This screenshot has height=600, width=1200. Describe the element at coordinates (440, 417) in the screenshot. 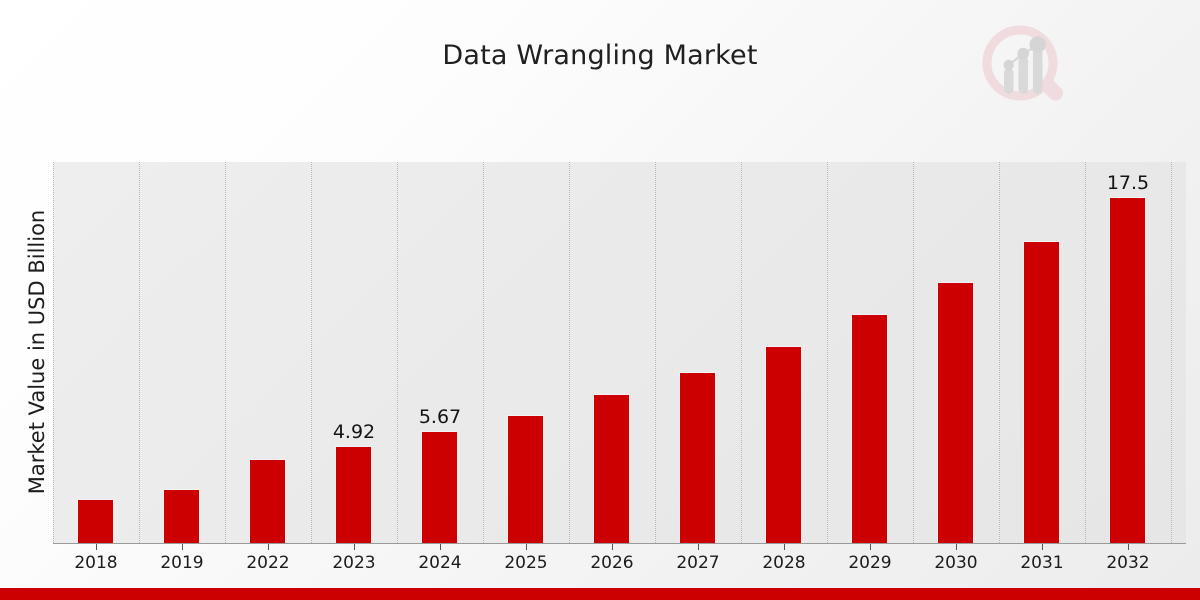

I see `bar-value-label: 5.67` at that location.